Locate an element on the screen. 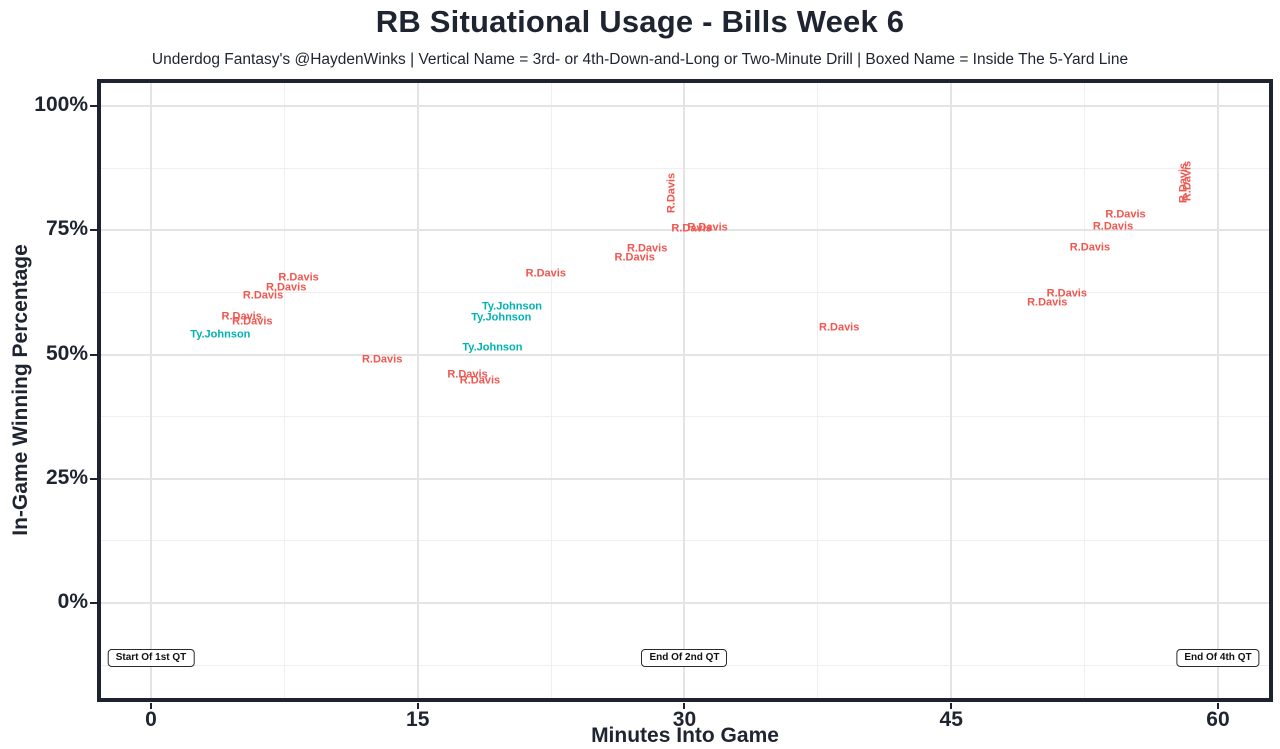  x-tick-label: 15 is located at coordinates (418, 719).